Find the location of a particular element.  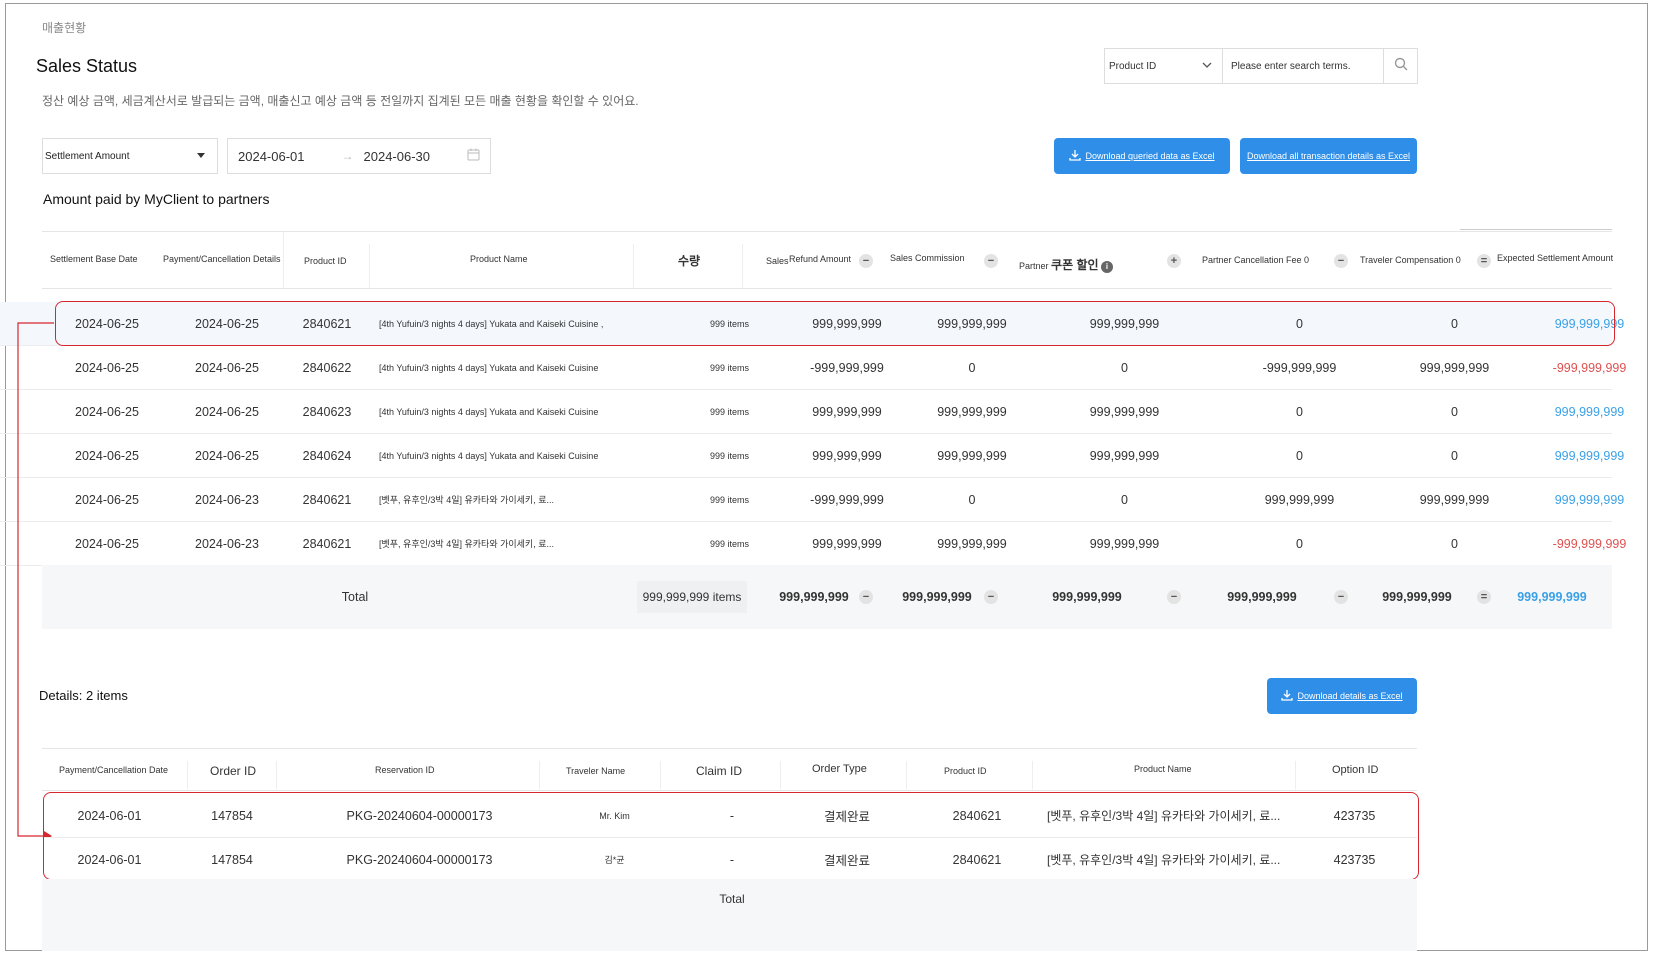

calendar-icon is located at coordinates (473, 156).